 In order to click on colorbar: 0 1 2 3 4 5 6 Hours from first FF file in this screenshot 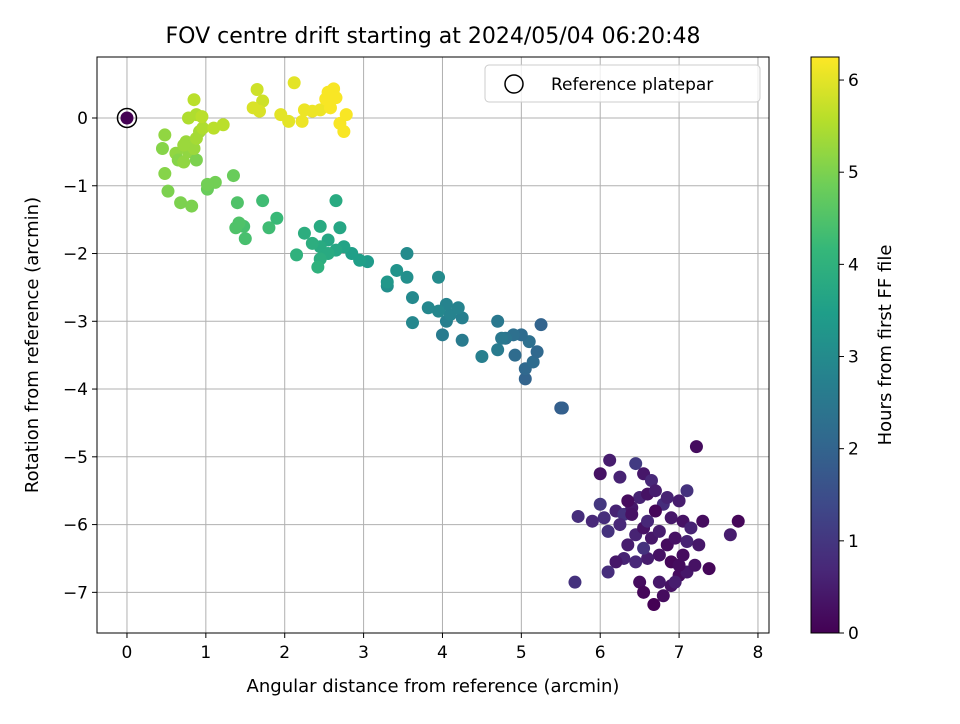, I will do `click(853, 350)`.